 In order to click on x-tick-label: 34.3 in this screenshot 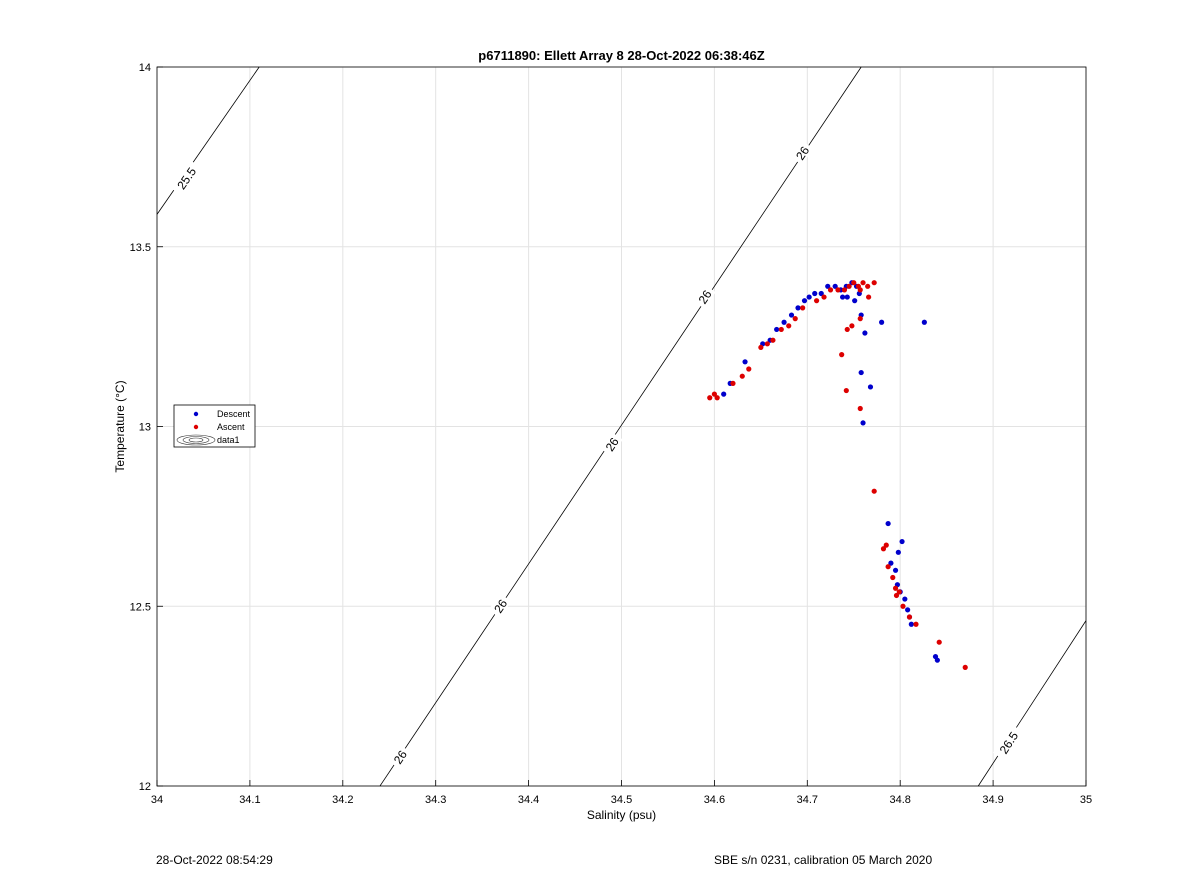, I will do `click(435, 800)`.